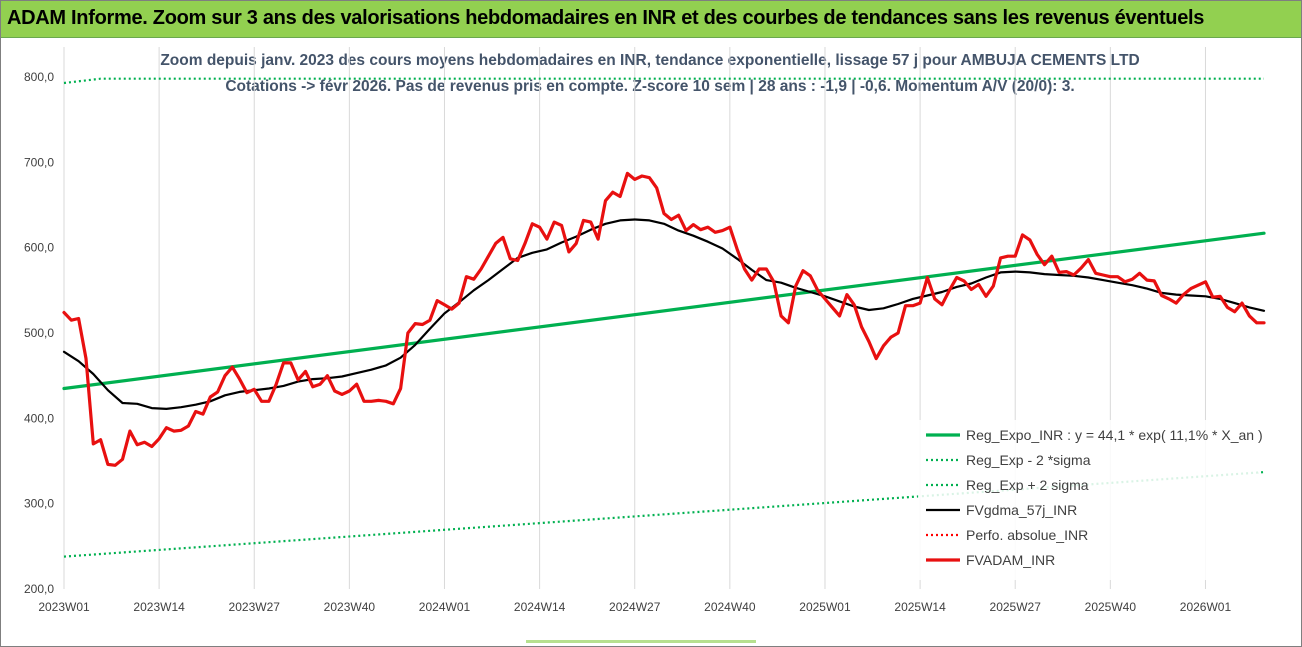 Image resolution: width=1302 pixels, height=647 pixels. I want to click on y-tick-labels: 200,0 300,0 400,0 500,0 600,0 700,0 800,0, so click(39, 333).